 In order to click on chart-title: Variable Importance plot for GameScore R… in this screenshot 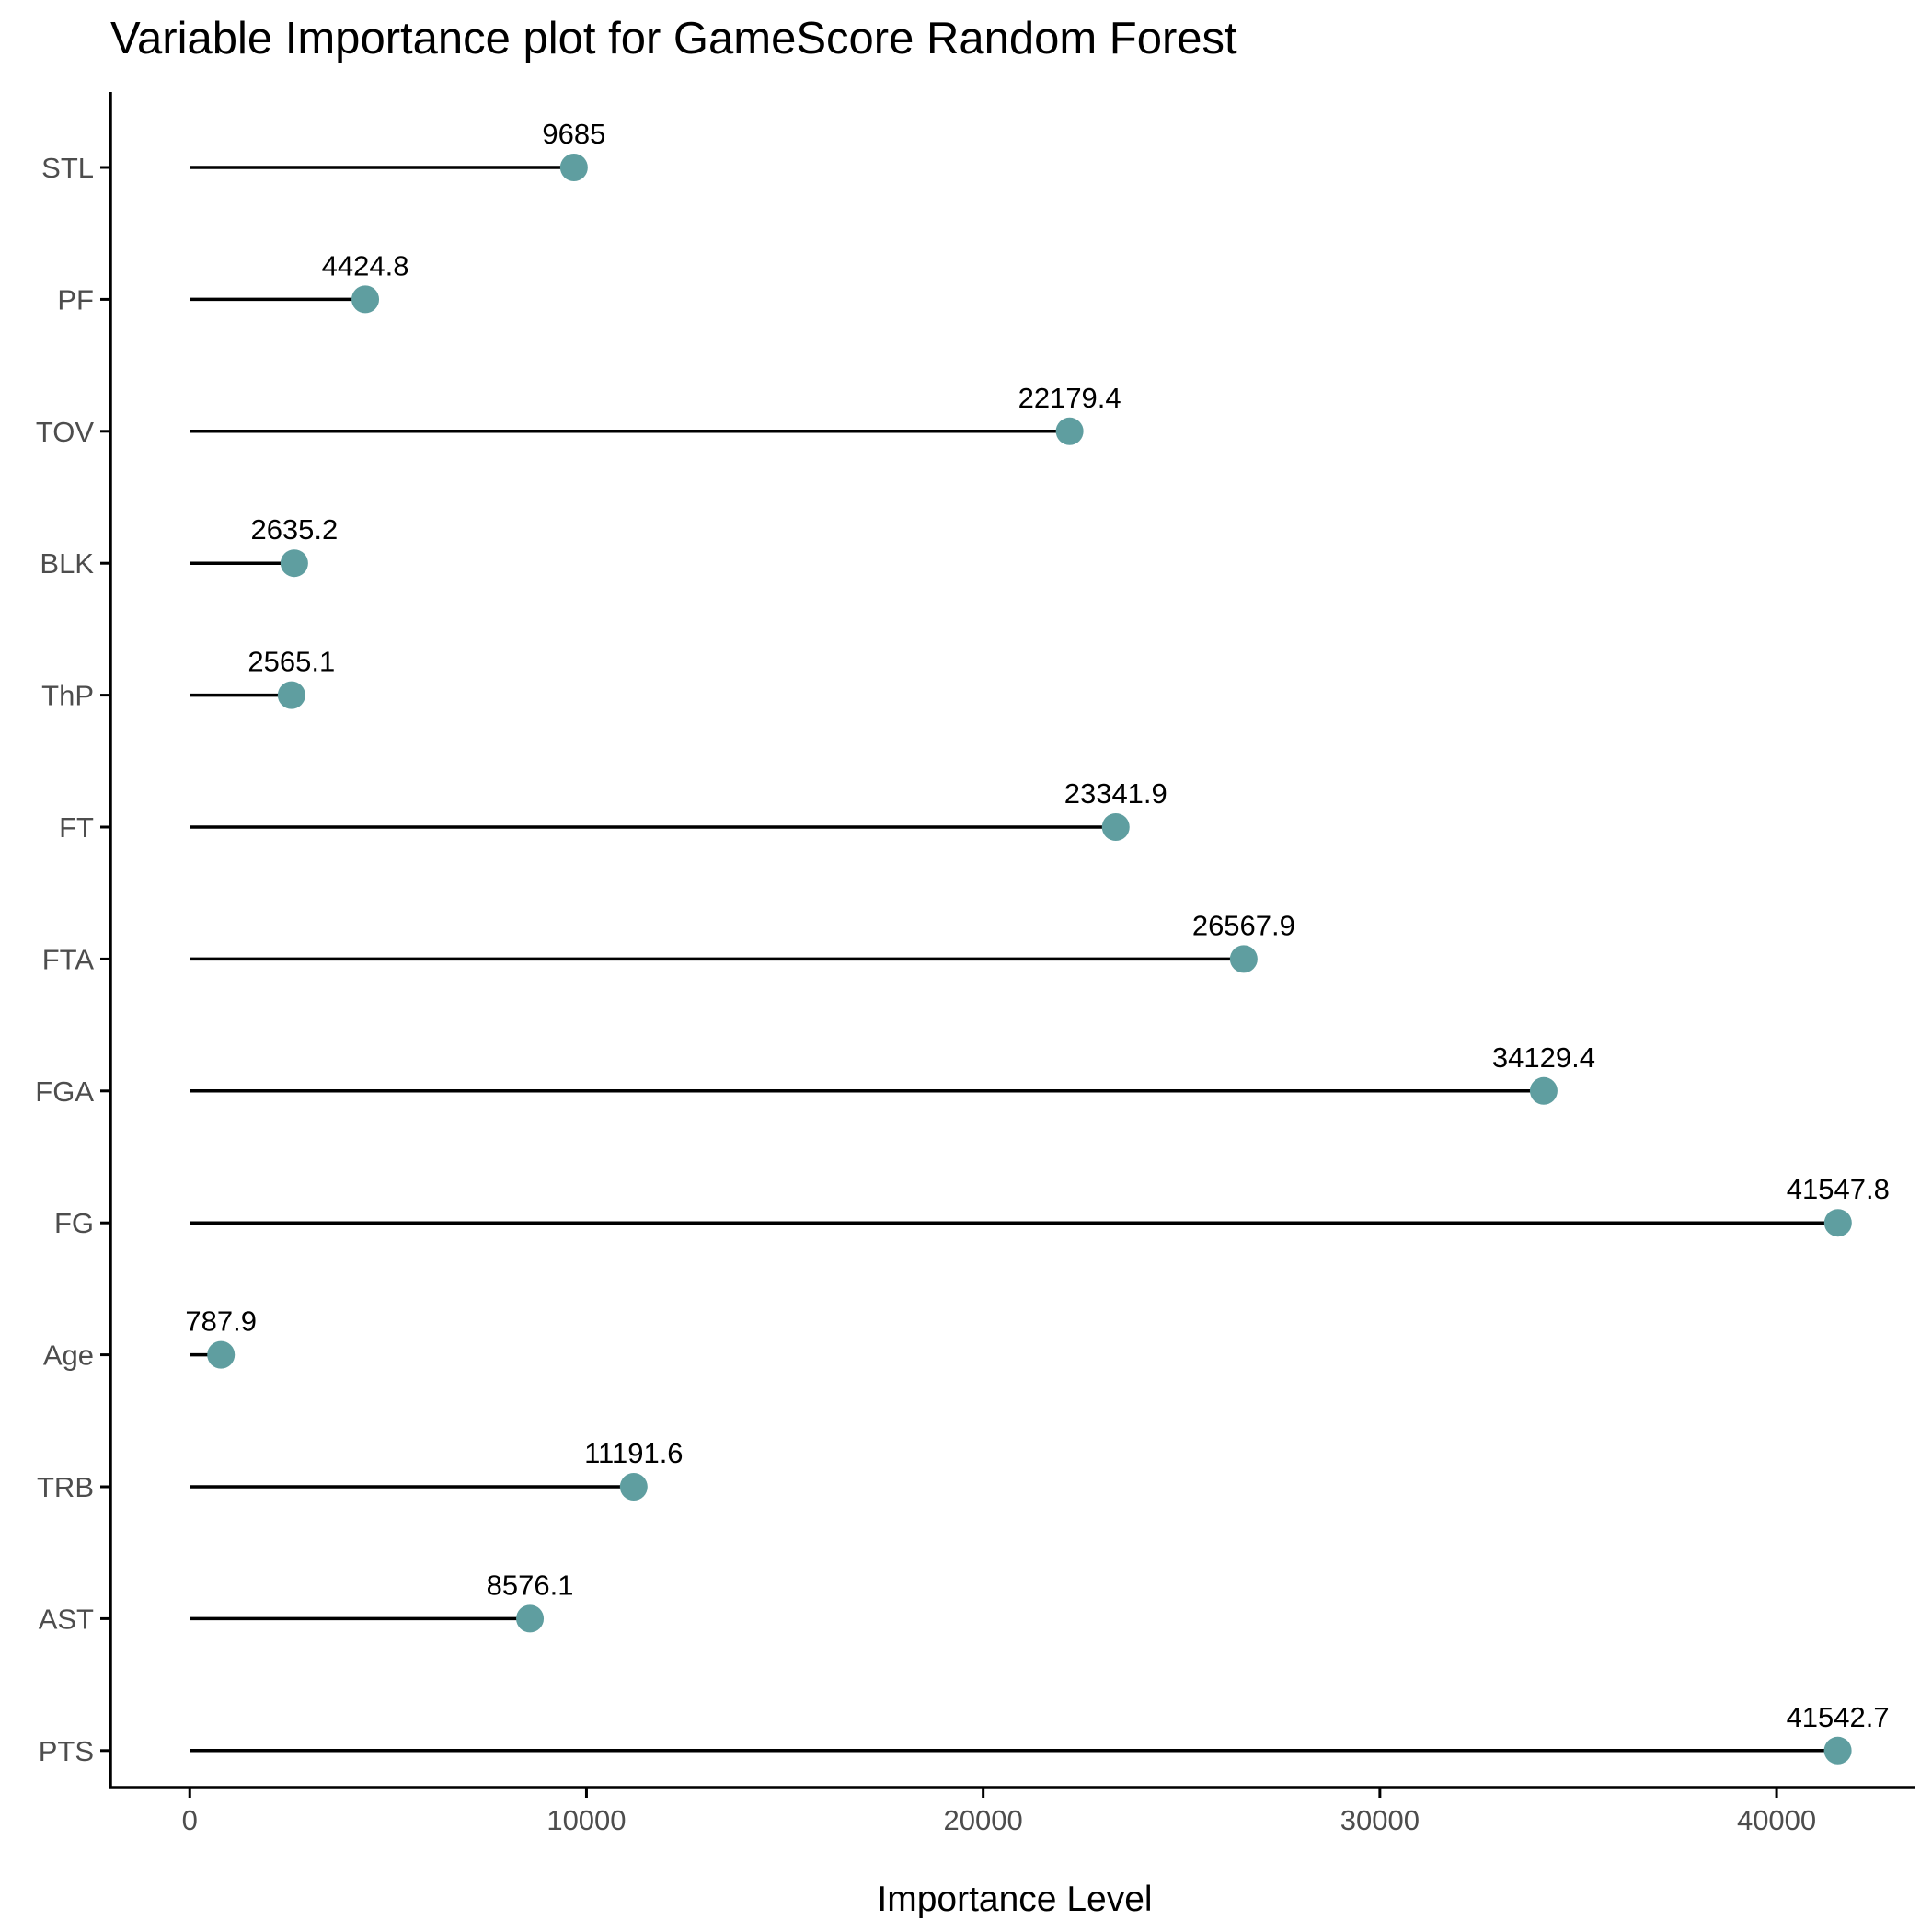, I will do `click(673, 38)`.